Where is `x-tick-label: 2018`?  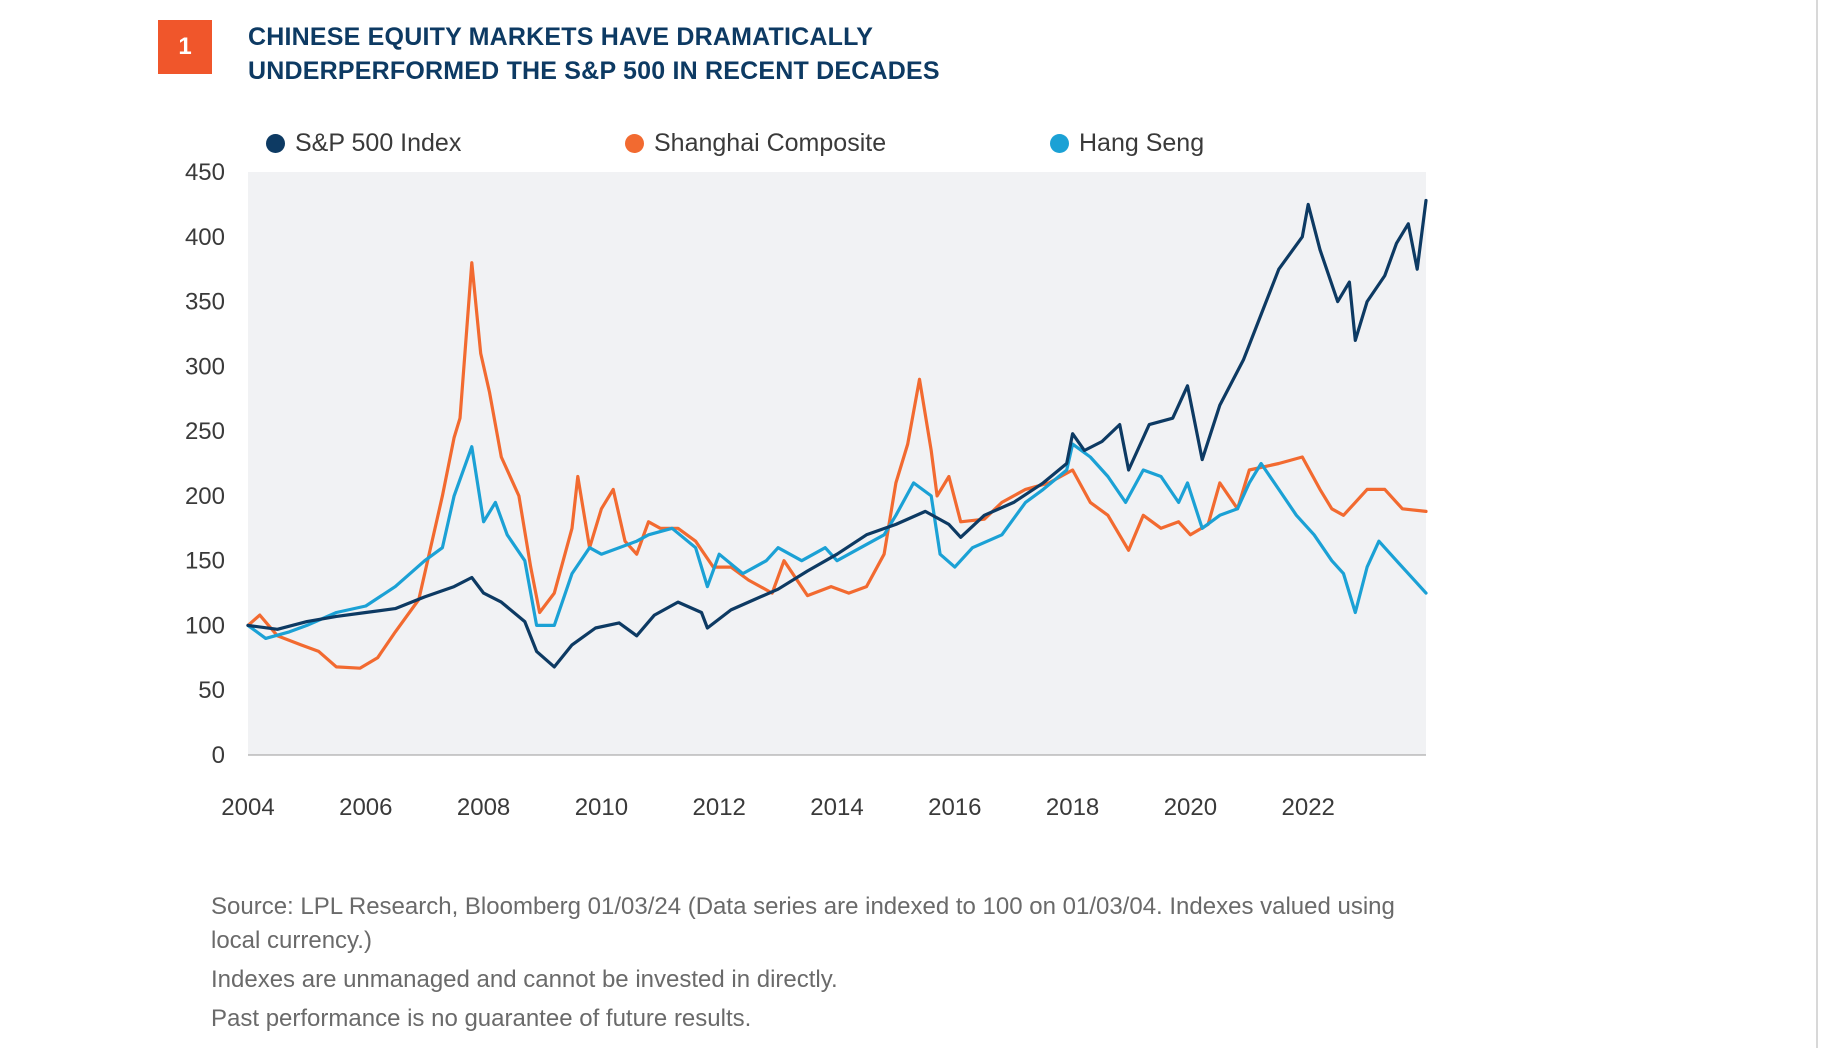
x-tick-label: 2018 is located at coordinates (1072, 807).